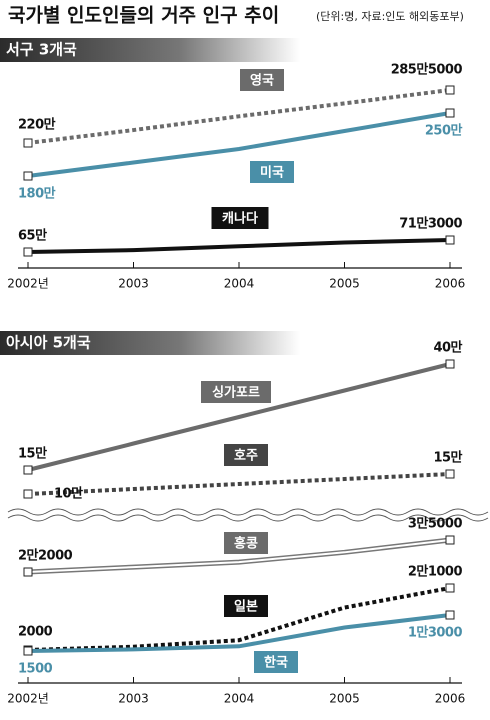  I want to click on legend-label: 홍콩, so click(246, 544).